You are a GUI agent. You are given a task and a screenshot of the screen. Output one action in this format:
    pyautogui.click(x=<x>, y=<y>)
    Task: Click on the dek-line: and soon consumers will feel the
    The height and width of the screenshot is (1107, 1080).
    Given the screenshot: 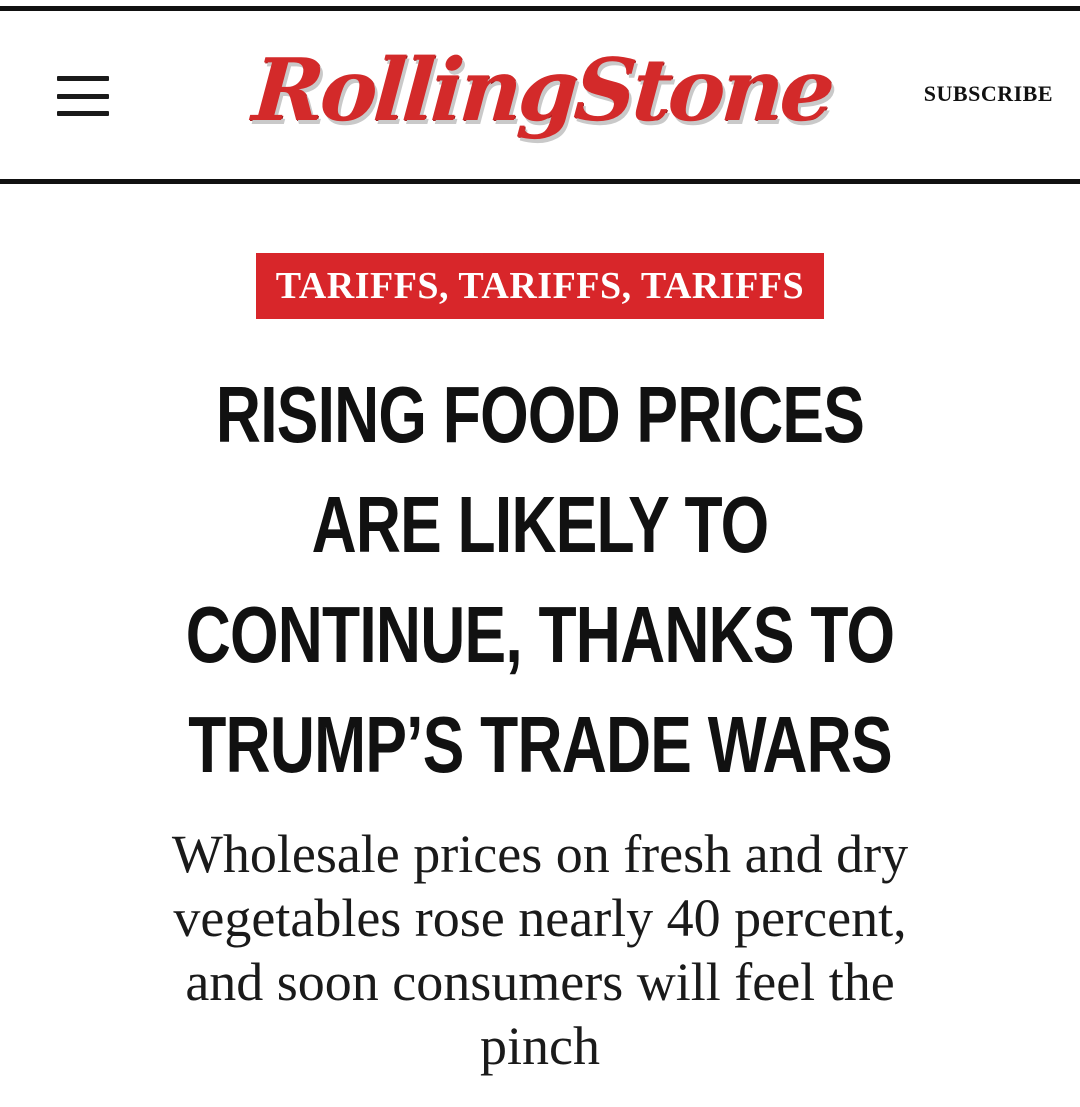 What is the action you would take?
    pyautogui.click(x=540, y=982)
    